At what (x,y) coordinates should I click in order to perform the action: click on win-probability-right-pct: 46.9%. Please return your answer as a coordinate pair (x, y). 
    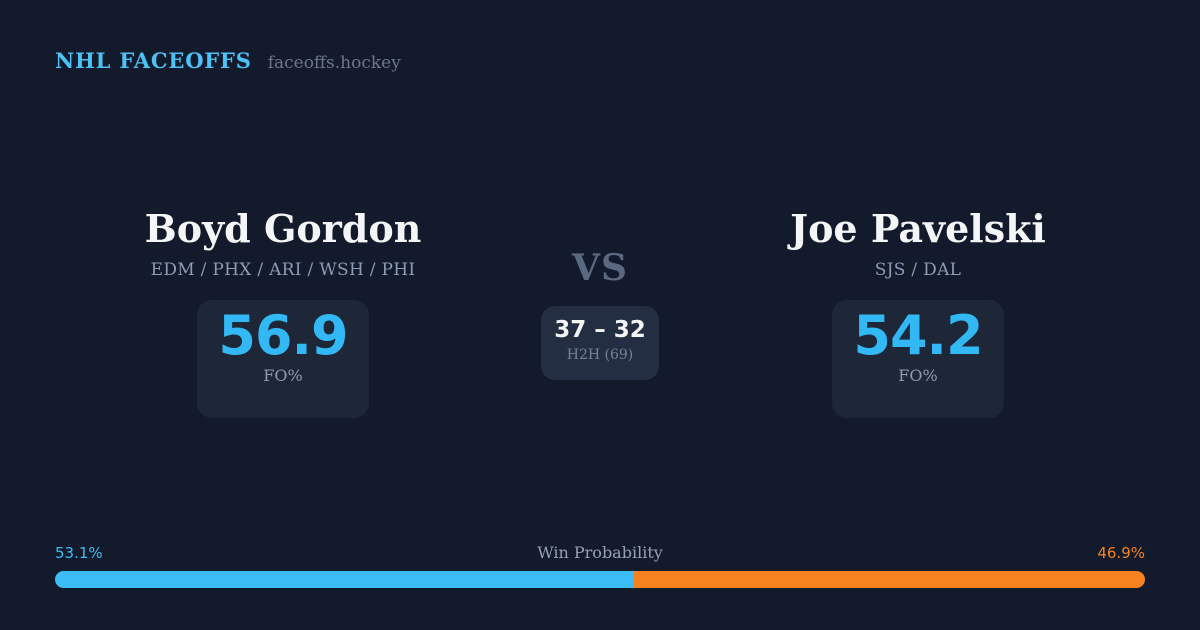
    Looking at the image, I should click on (1121, 553).